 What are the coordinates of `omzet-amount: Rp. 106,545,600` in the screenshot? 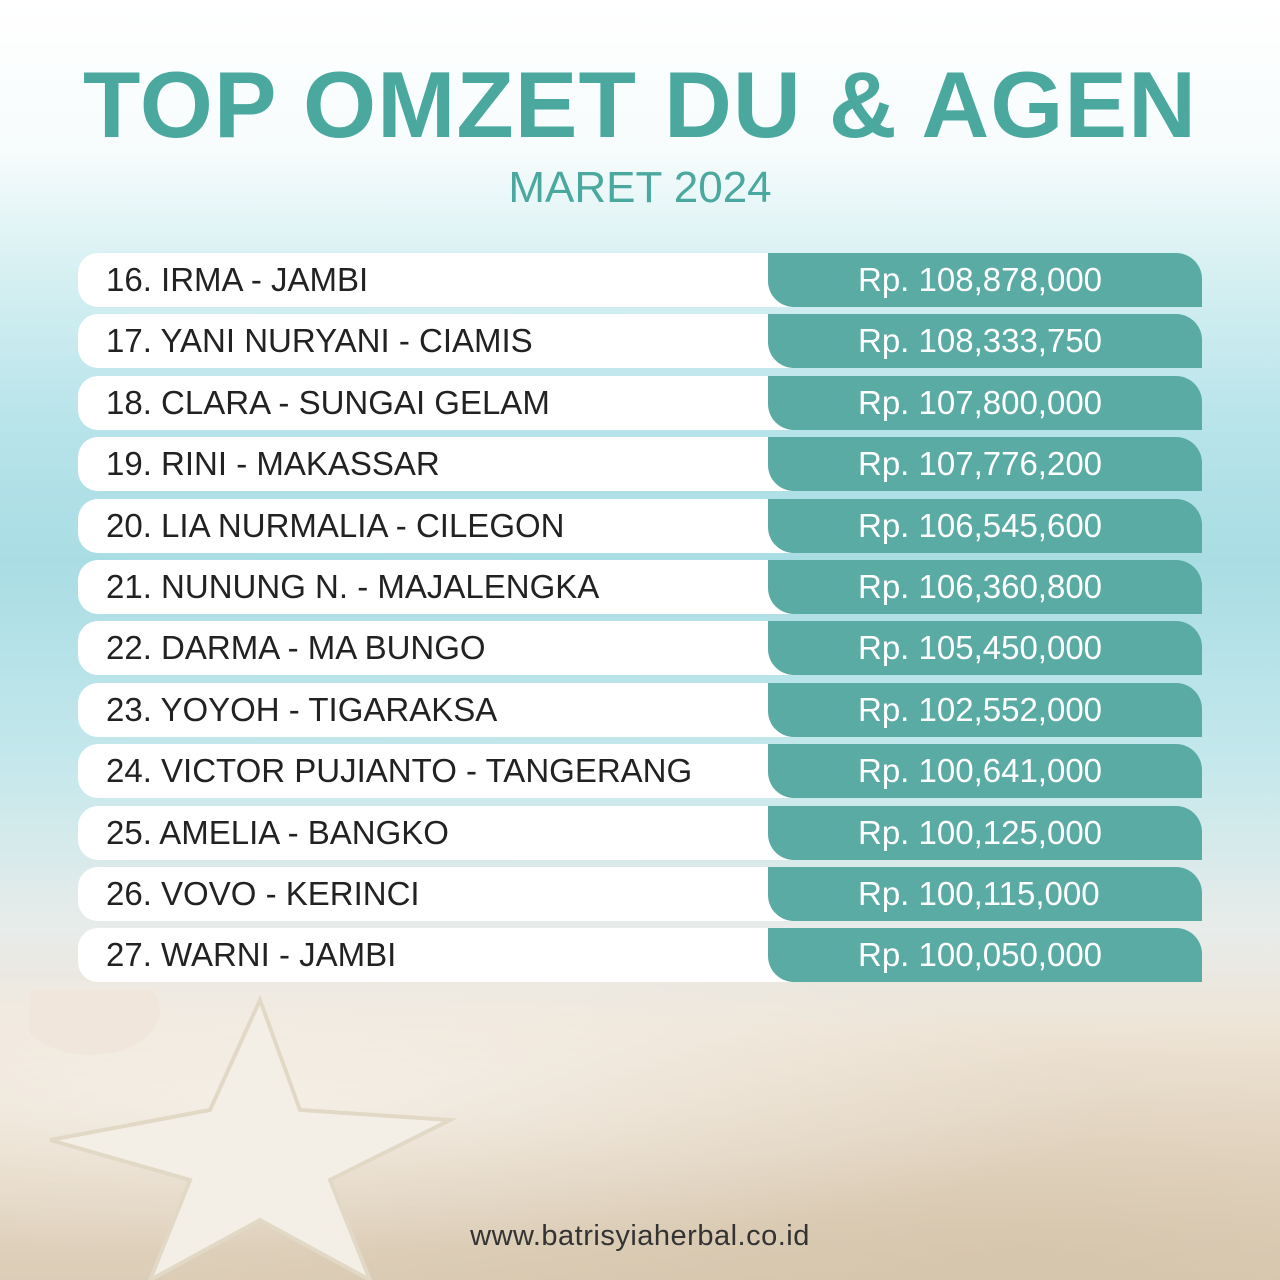 It's located at (985, 525).